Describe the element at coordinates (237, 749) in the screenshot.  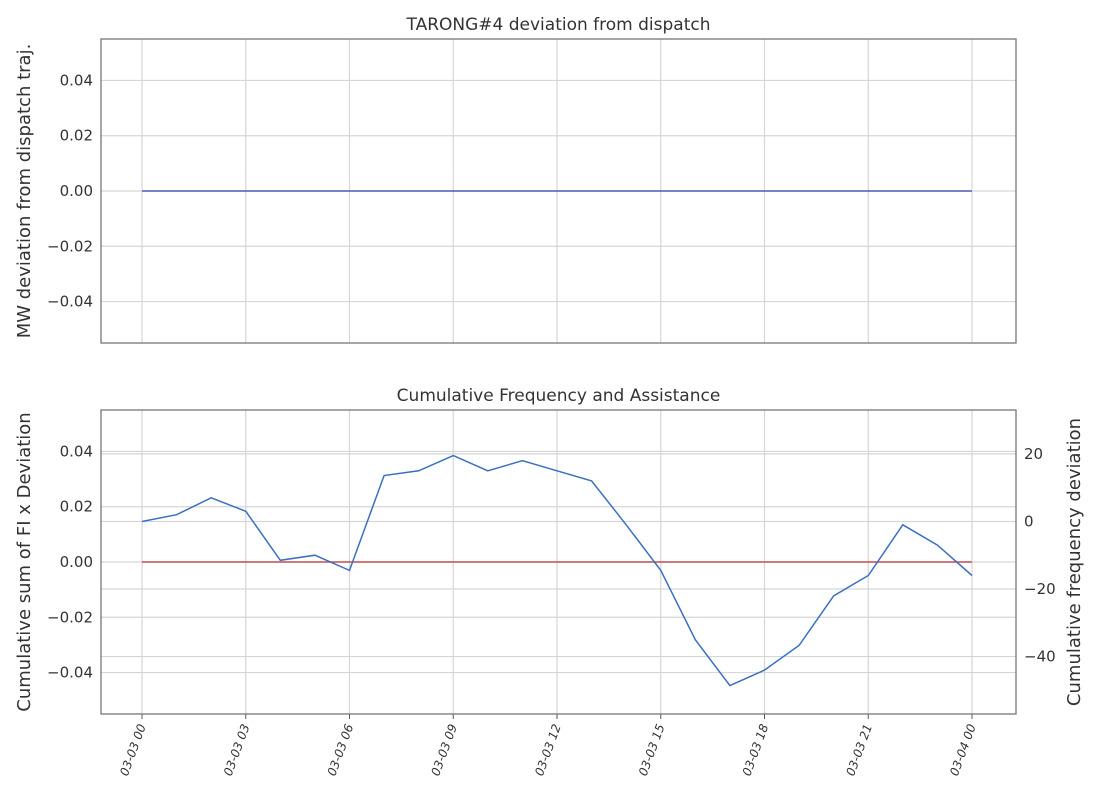
I see `x-tick-label: 03-03 03` at that location.